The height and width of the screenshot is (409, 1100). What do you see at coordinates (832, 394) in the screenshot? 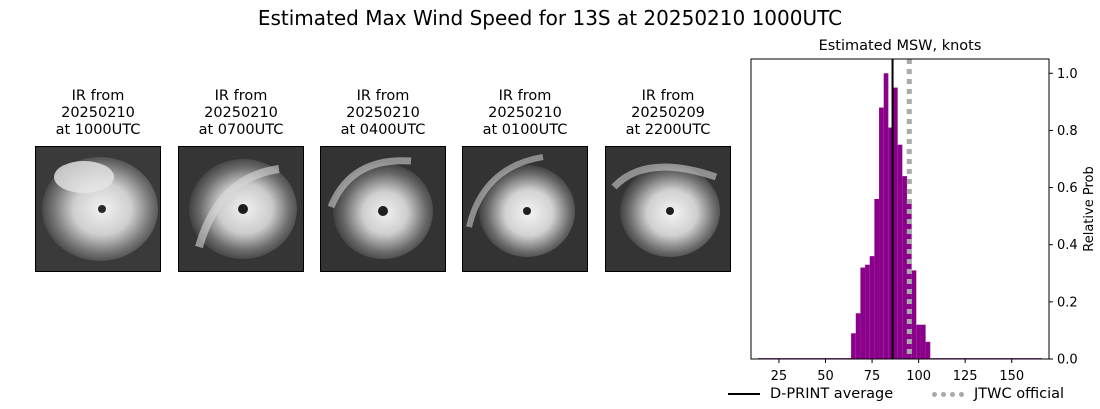
I see `legend-label: D-PRINT average` at bounding box center [832, 394].